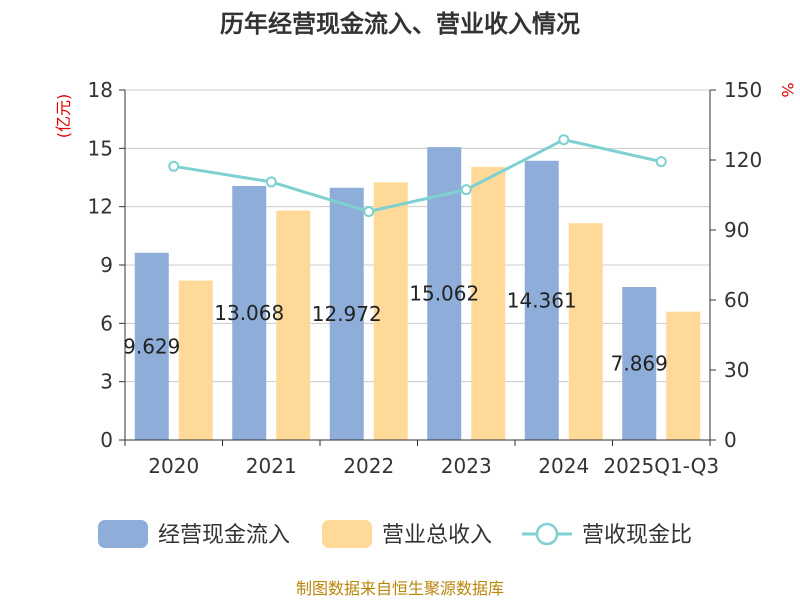  What do you see at coordinates (736, 370) in the screenshot?
I see `right-tick-label: 30` at bounding box center [736, 370].